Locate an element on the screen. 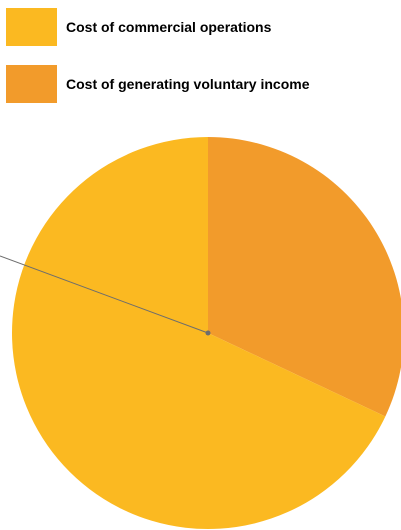  legend-label-voluntary-income: Cost of generating voluntary income is located at coordinates (188, 84).